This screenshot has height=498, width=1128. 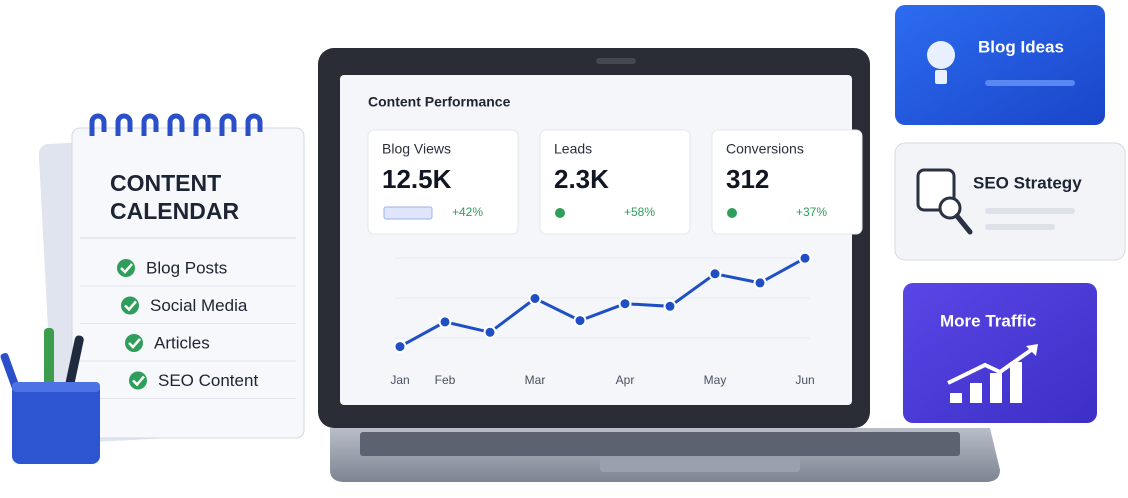 I want to click on metric-label: Leads, so click(x=573, y=149).